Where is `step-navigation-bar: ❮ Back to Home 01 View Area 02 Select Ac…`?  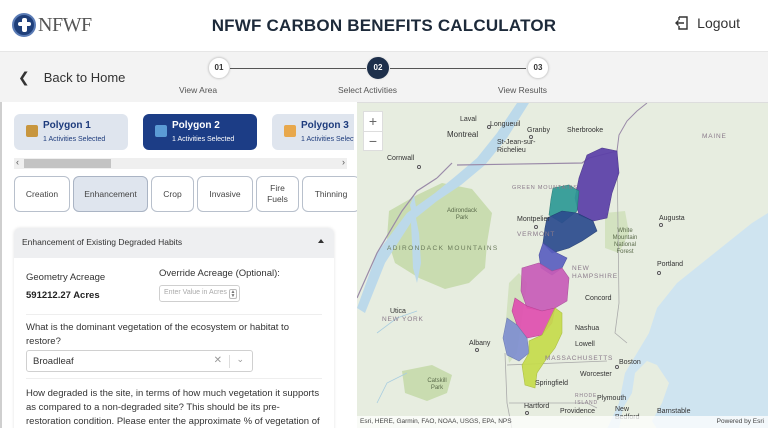
step-navigation-bar: ❮ Back to Home 01 View Area 02 Select Ac… is located at coordinates (384, 77).